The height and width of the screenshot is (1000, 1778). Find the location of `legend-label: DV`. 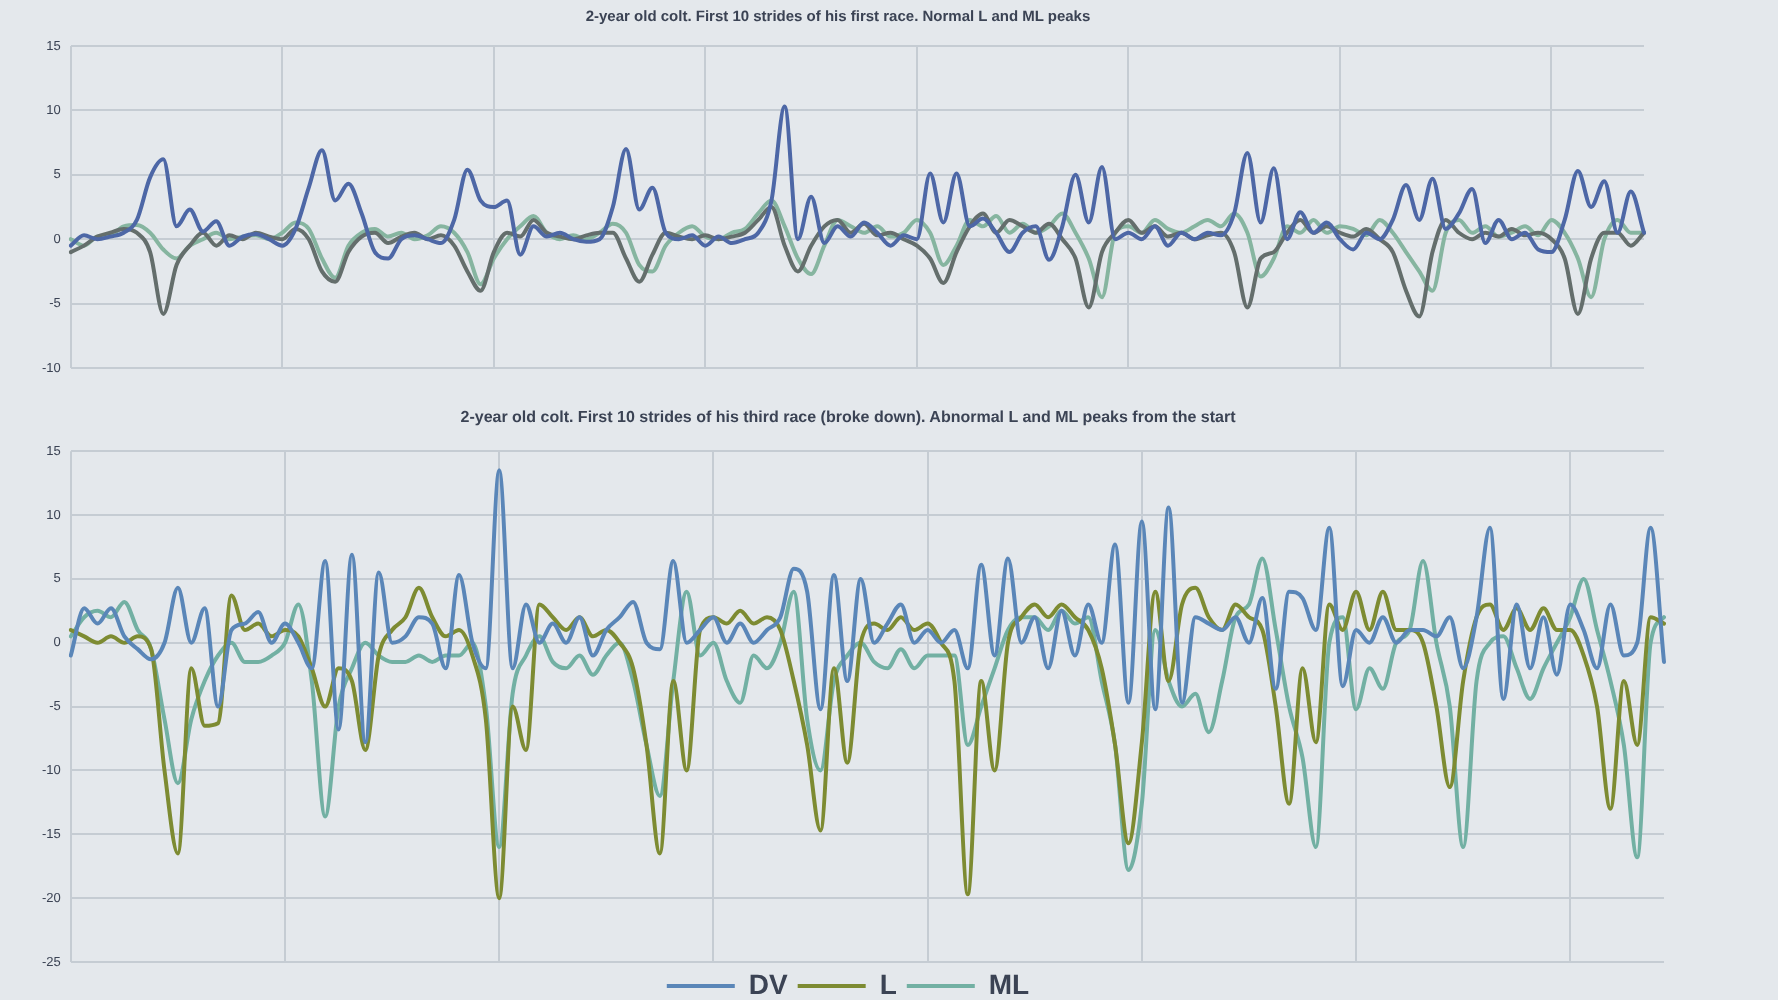

legend-label: DV is located at coordinates (769, 983).